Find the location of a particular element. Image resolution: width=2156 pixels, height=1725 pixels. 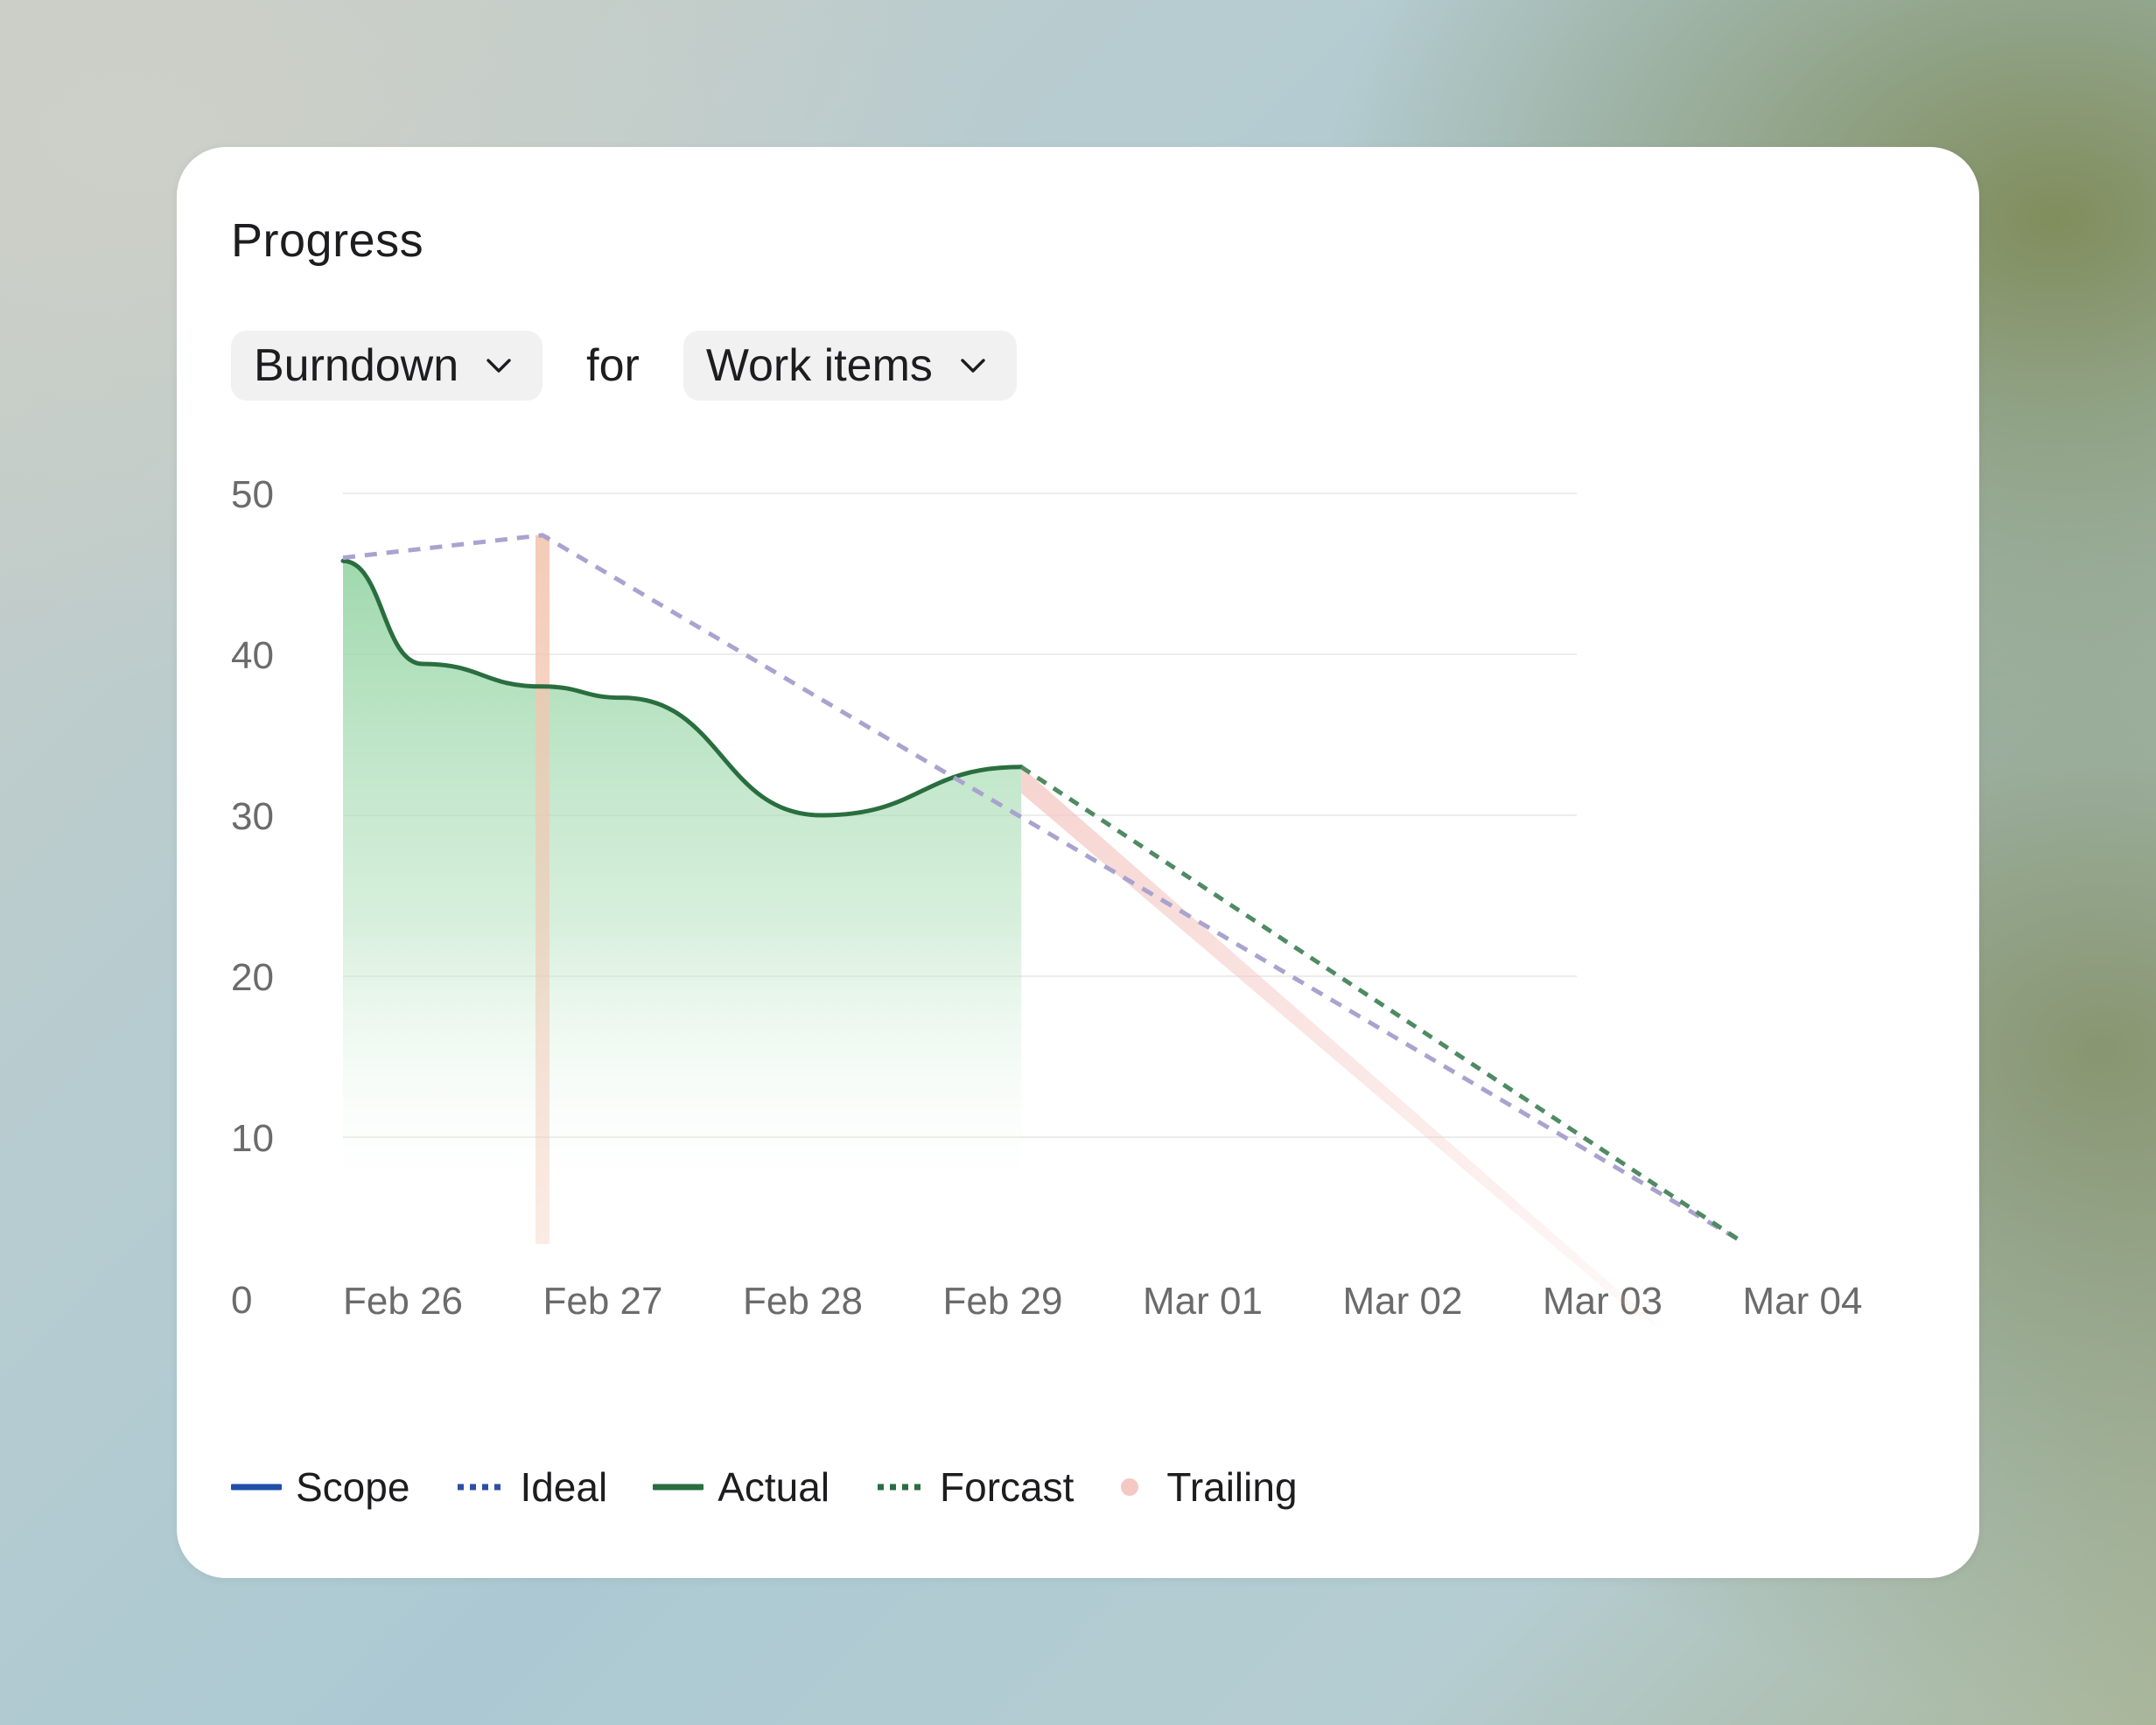

y-tick-label: 10 is located at coordinates (252, 1138).